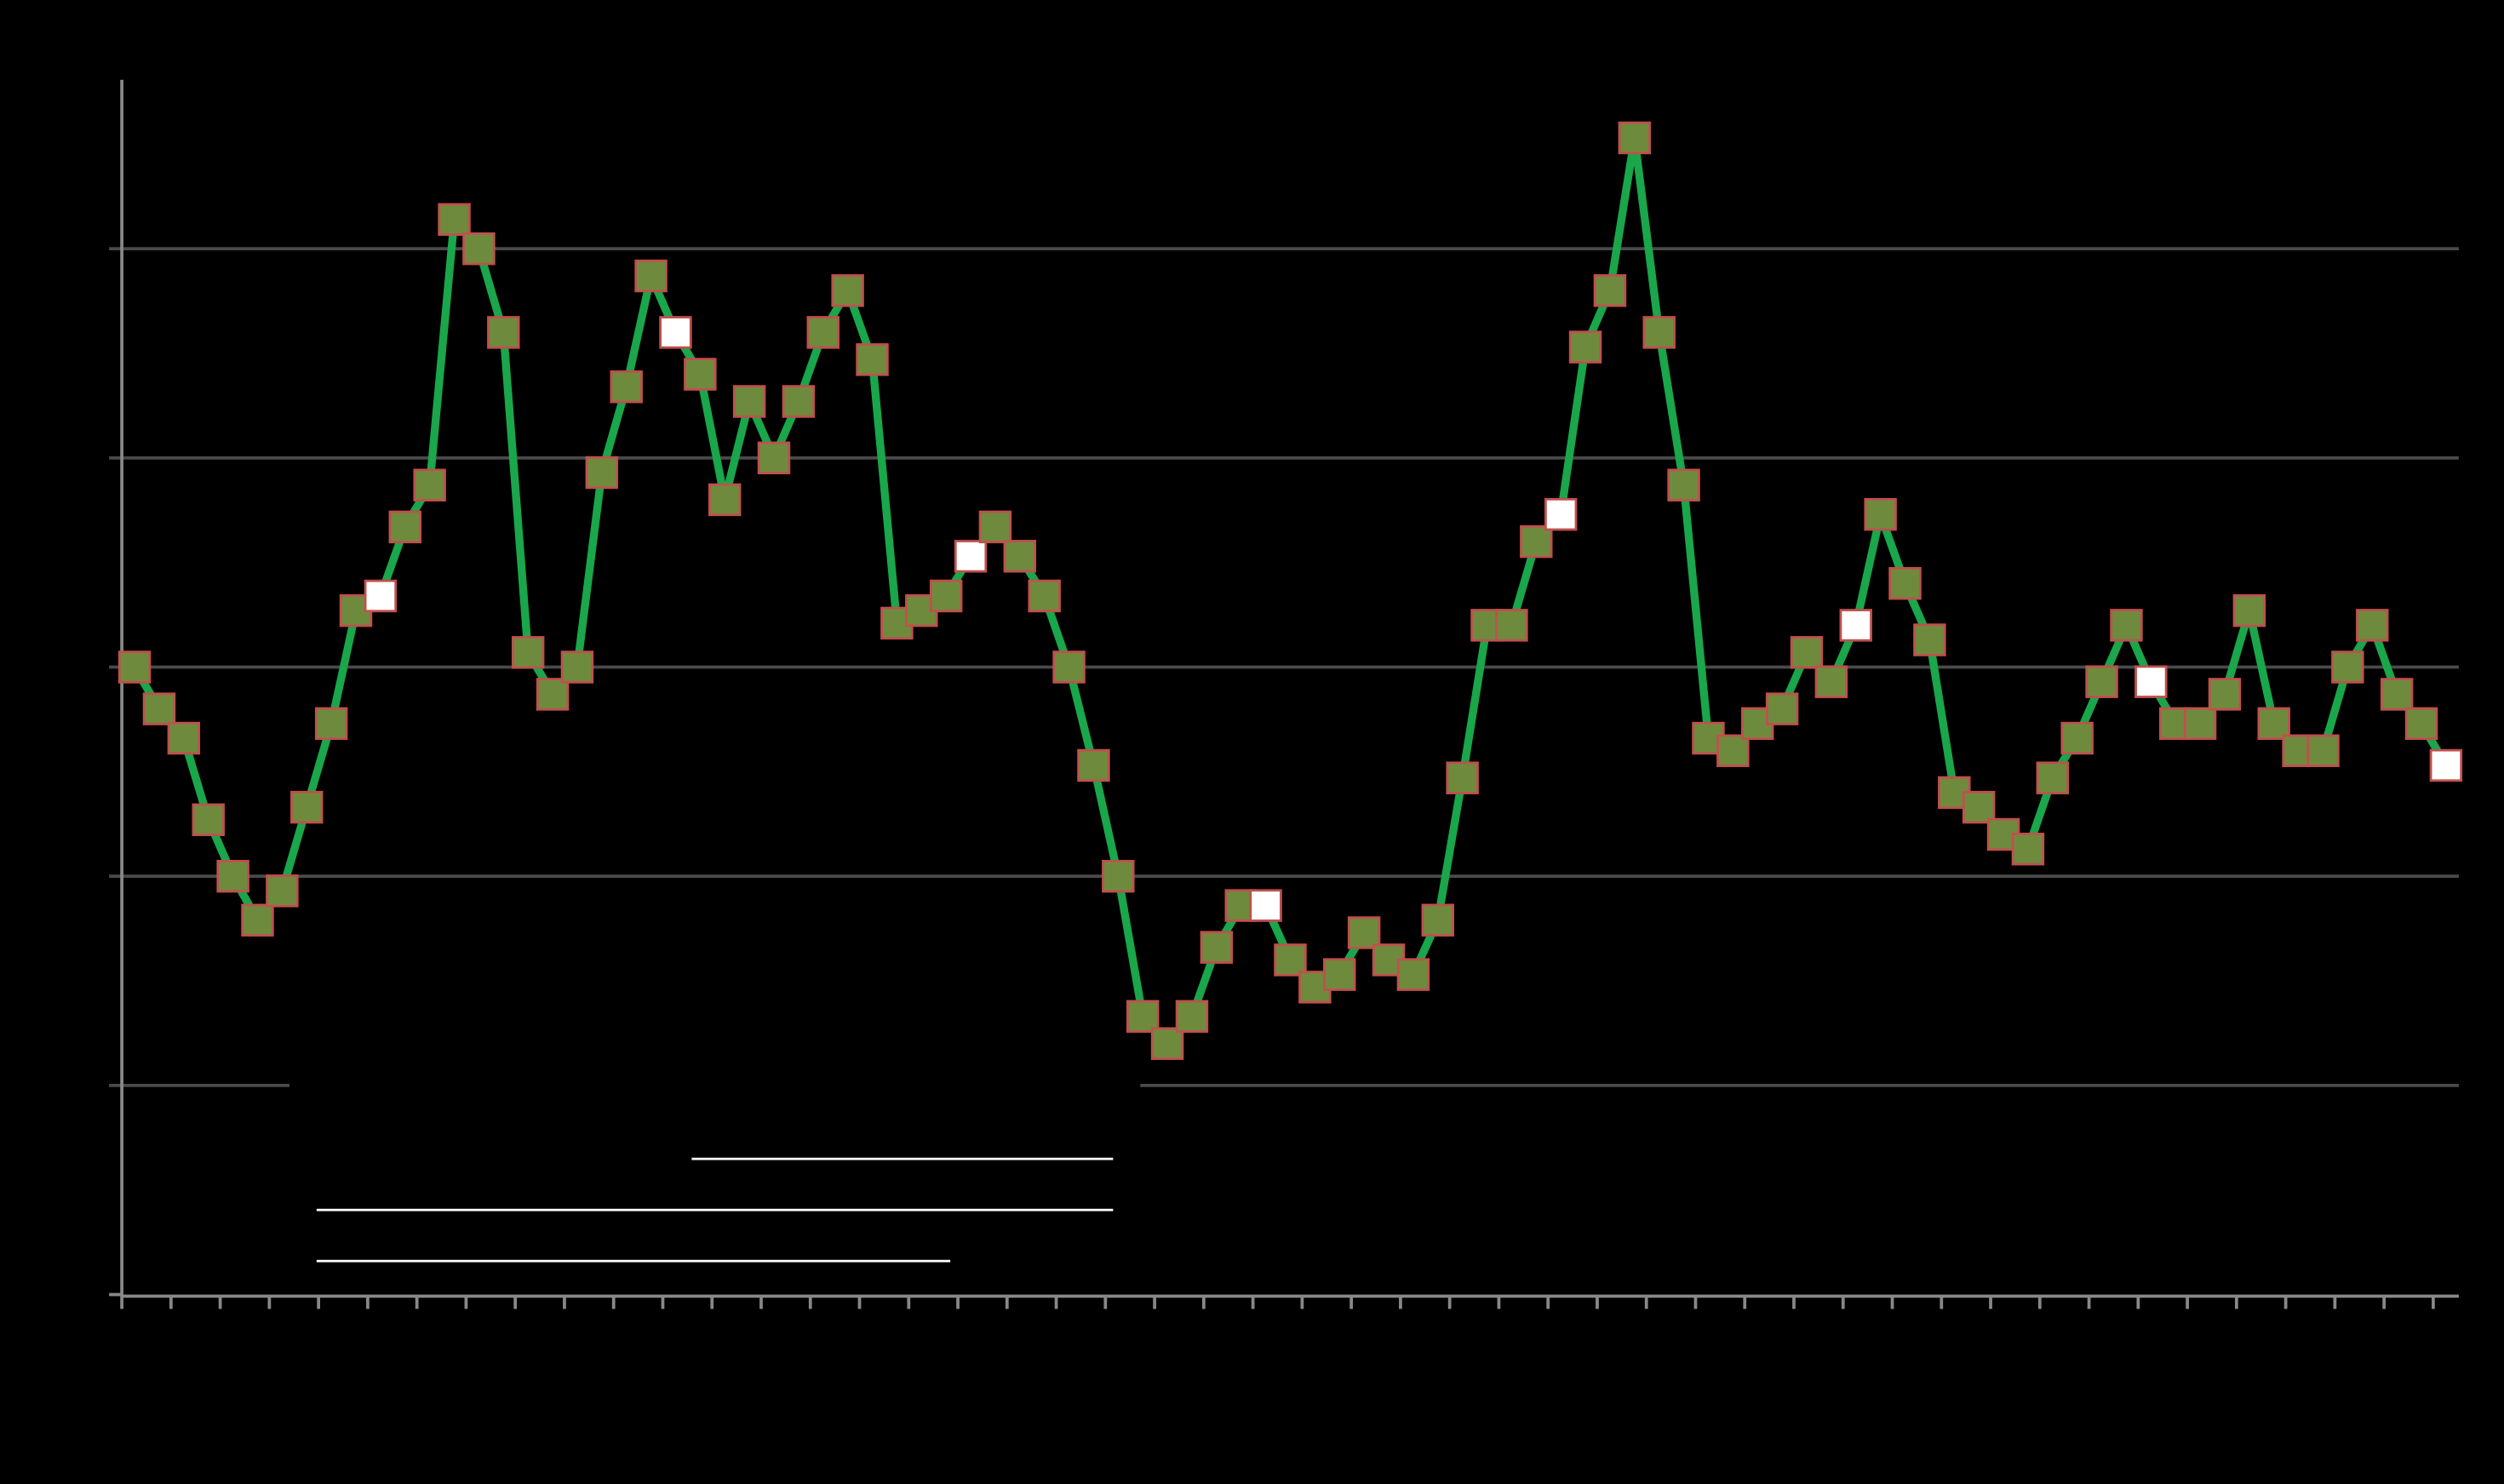  What do you see at coordinates (92, 457) in the screenshot?
I see `y-tick-label: 4` at bounding box center [92, 457].